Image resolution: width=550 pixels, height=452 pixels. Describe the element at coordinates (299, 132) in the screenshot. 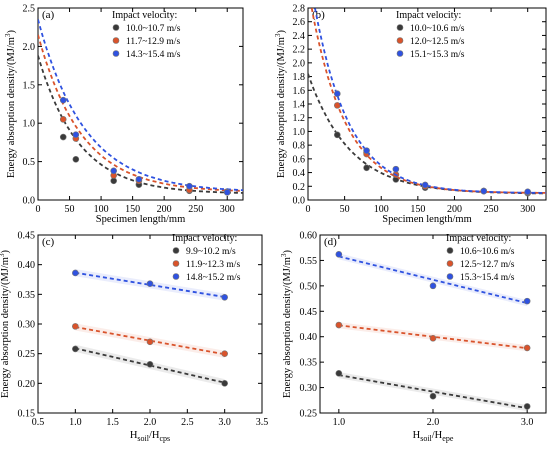

I see `y-tick-label: 1.0` at that location.